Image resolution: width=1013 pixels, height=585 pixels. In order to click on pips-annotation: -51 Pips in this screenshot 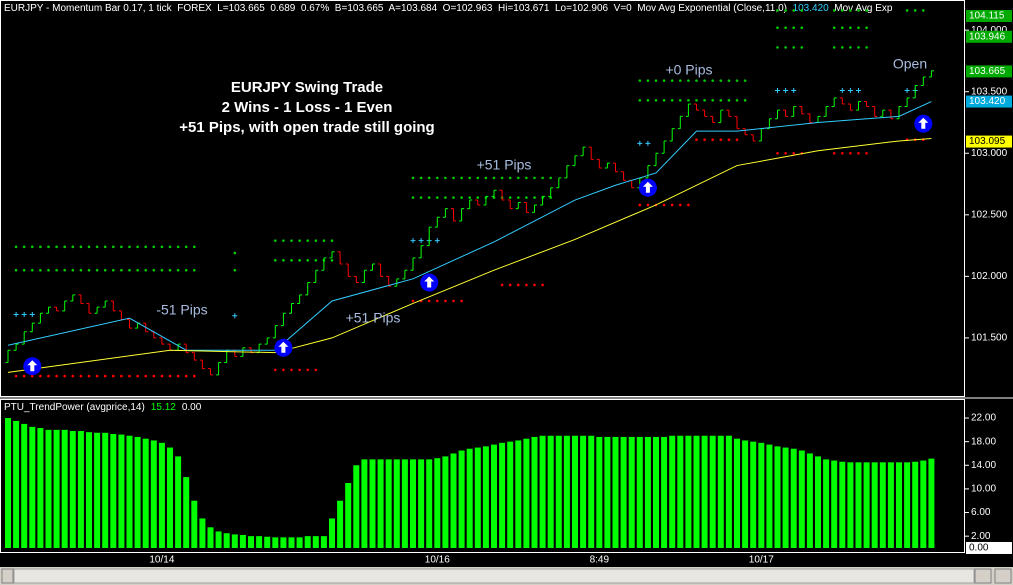, I will do `click(181, 310)`.